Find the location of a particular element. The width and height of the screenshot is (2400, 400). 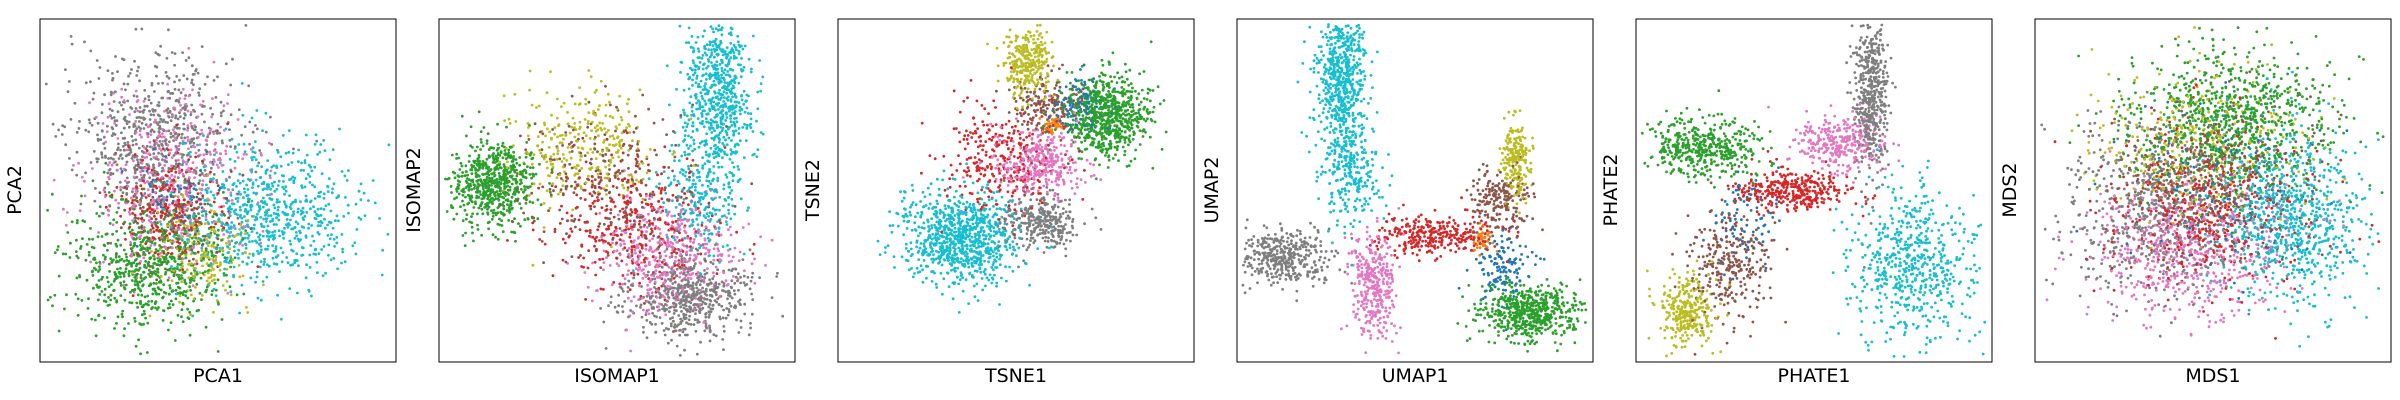

scatter-points is located at coordinates (217, 190).